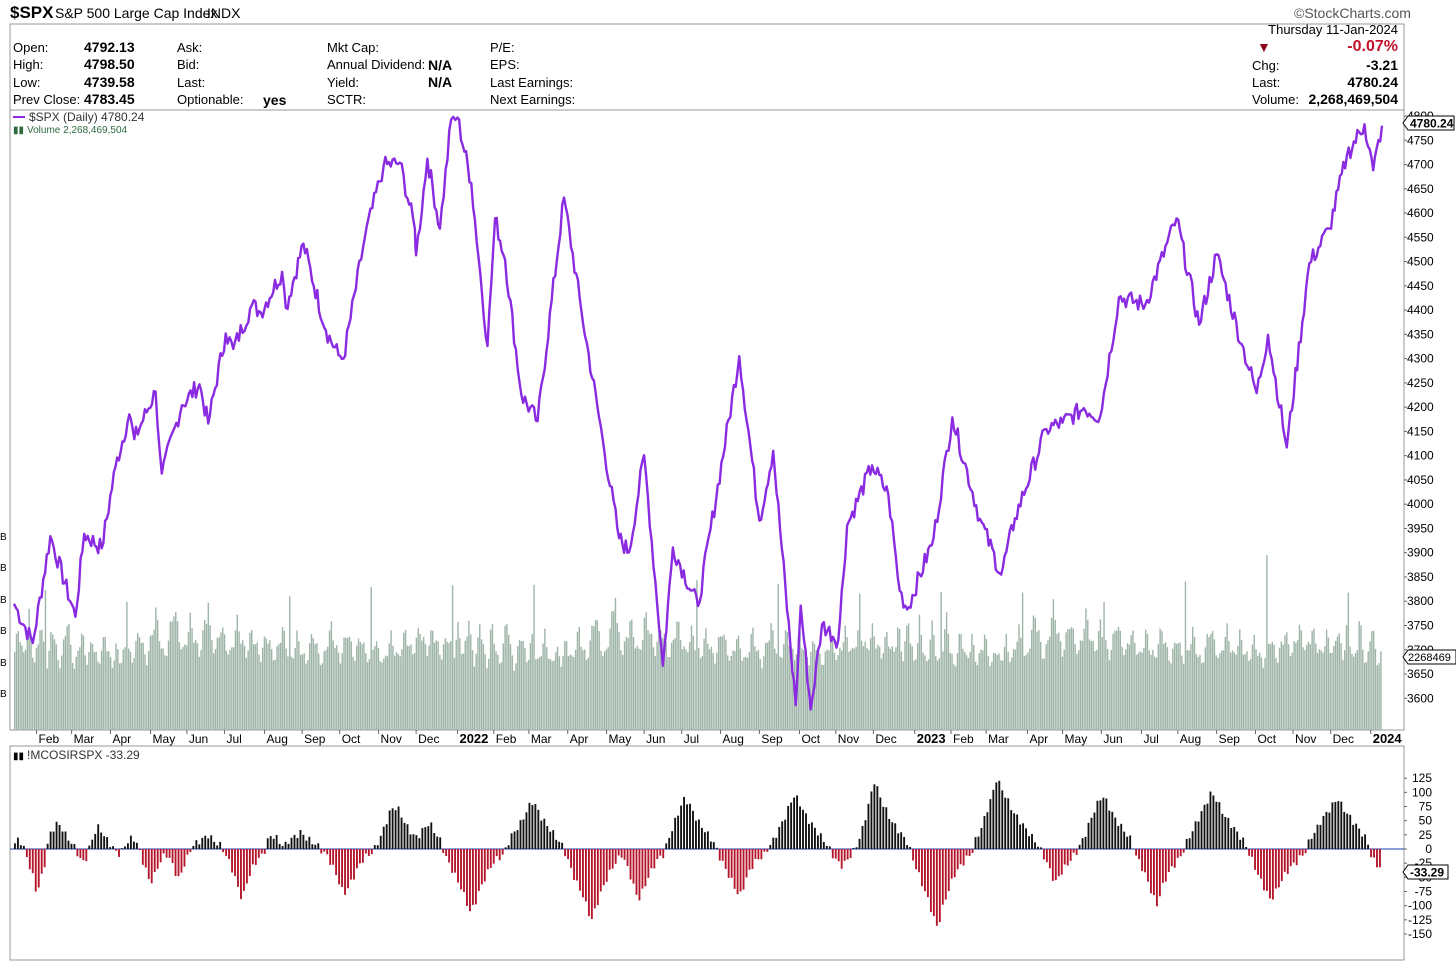 The image size is (1456, 961). I want to click on x-tick-label: Aug, so click(1190, 739).